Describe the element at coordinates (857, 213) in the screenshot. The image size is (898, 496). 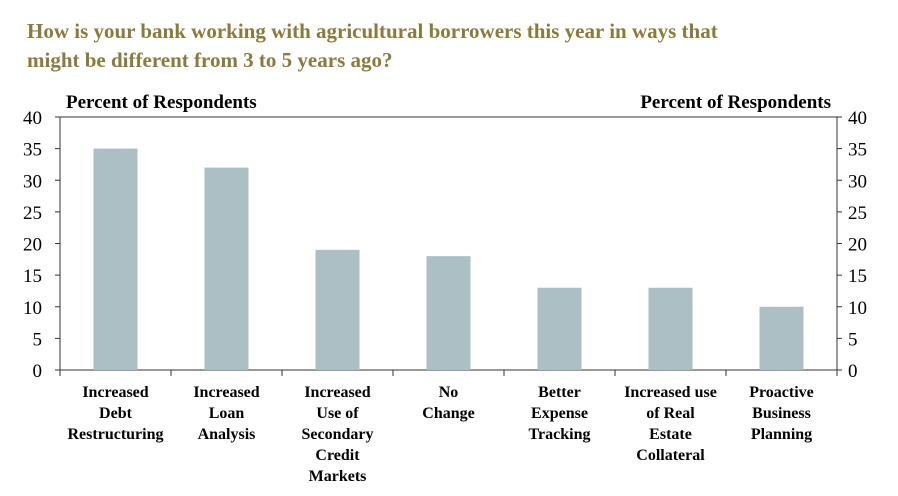
I see `right-tick-label: 25` at that location.